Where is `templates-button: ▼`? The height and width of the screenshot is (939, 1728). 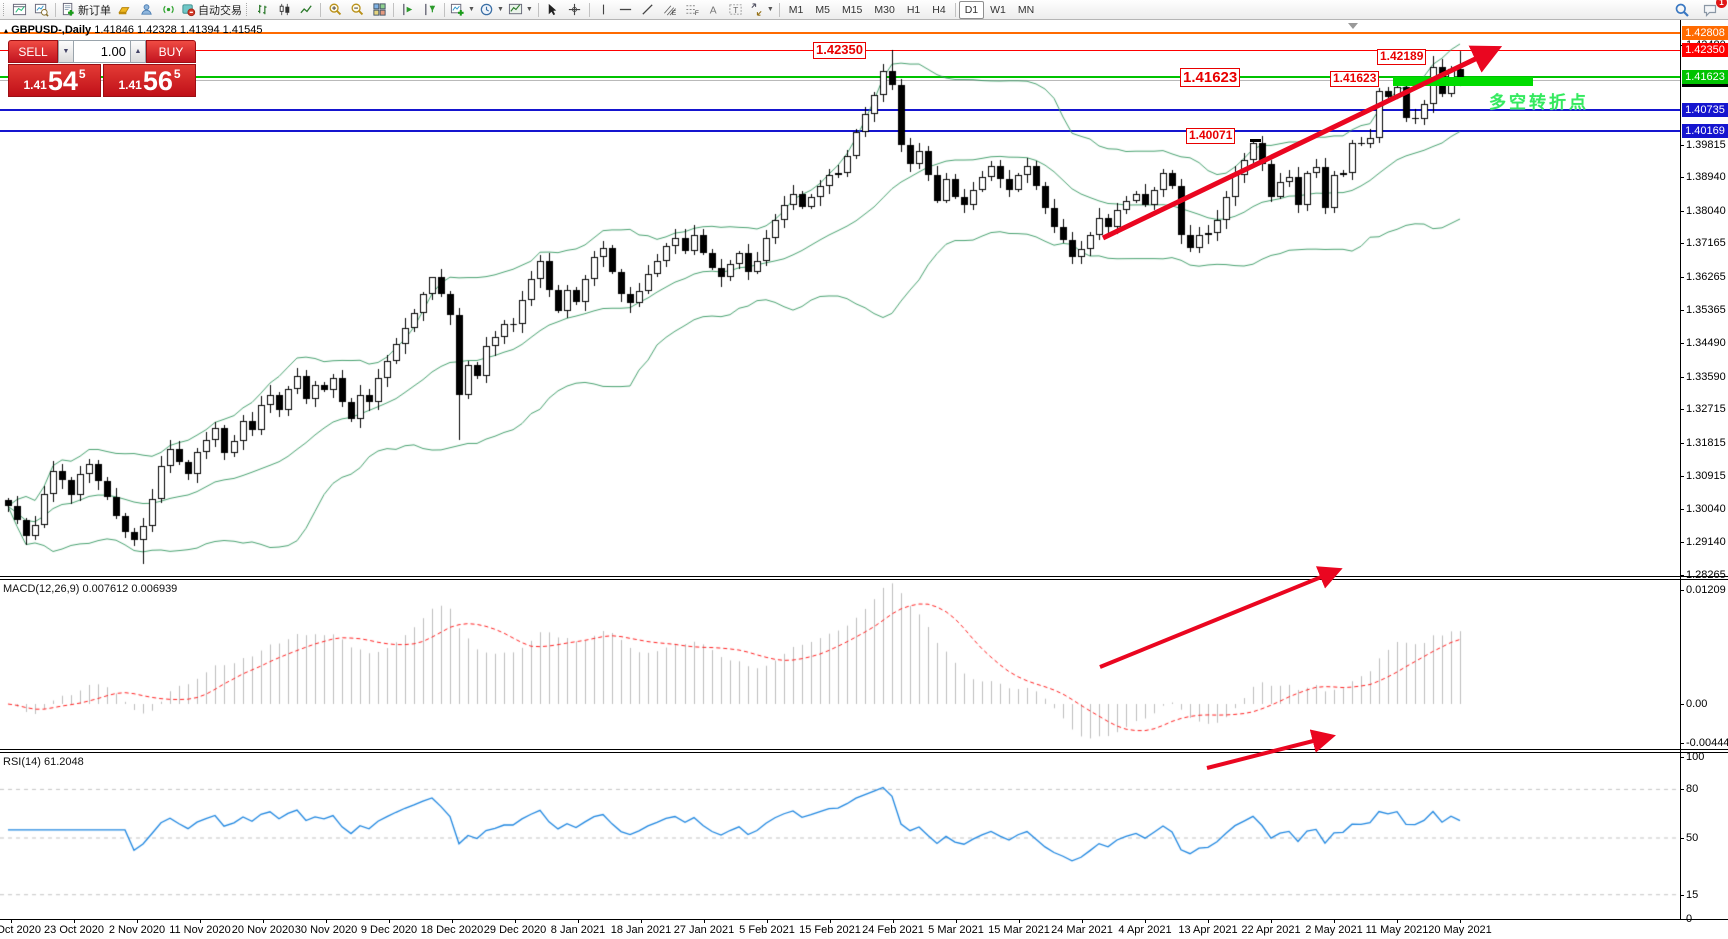 templates-button: ▼ is located at coordinates (520, 10).